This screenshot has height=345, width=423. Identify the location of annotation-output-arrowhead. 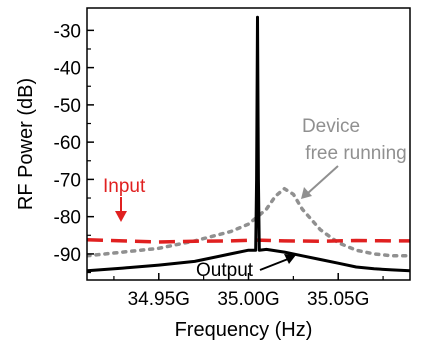
(290, 259).